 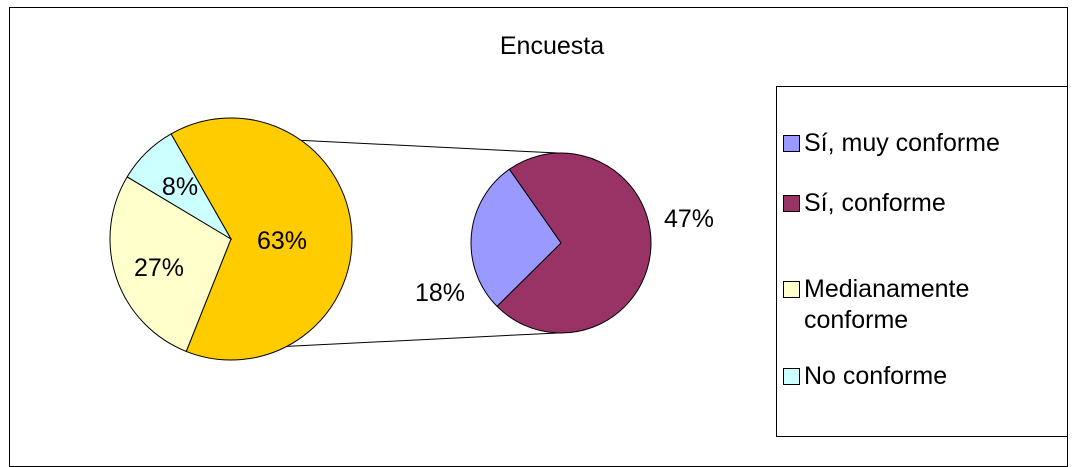 What do you see at coordinates (440, 293) in the screenshot?
I see `slice-label-si-muy-conforme: 18%` at bounding box center [440, 293].